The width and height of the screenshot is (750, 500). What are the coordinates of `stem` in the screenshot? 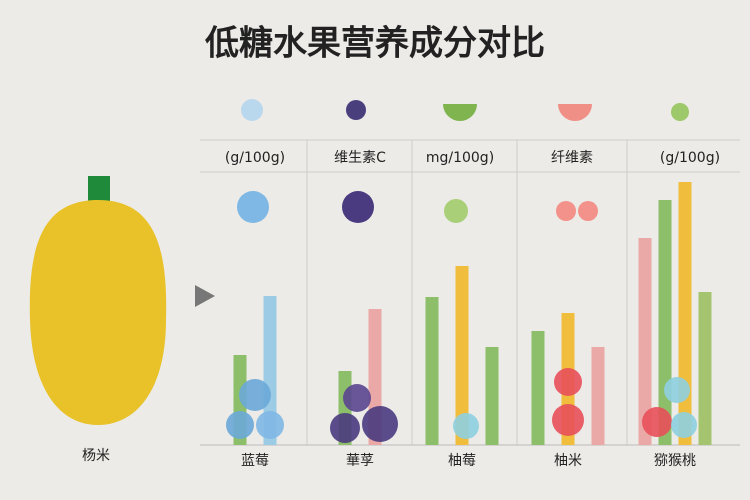 It's located at (99, 190).